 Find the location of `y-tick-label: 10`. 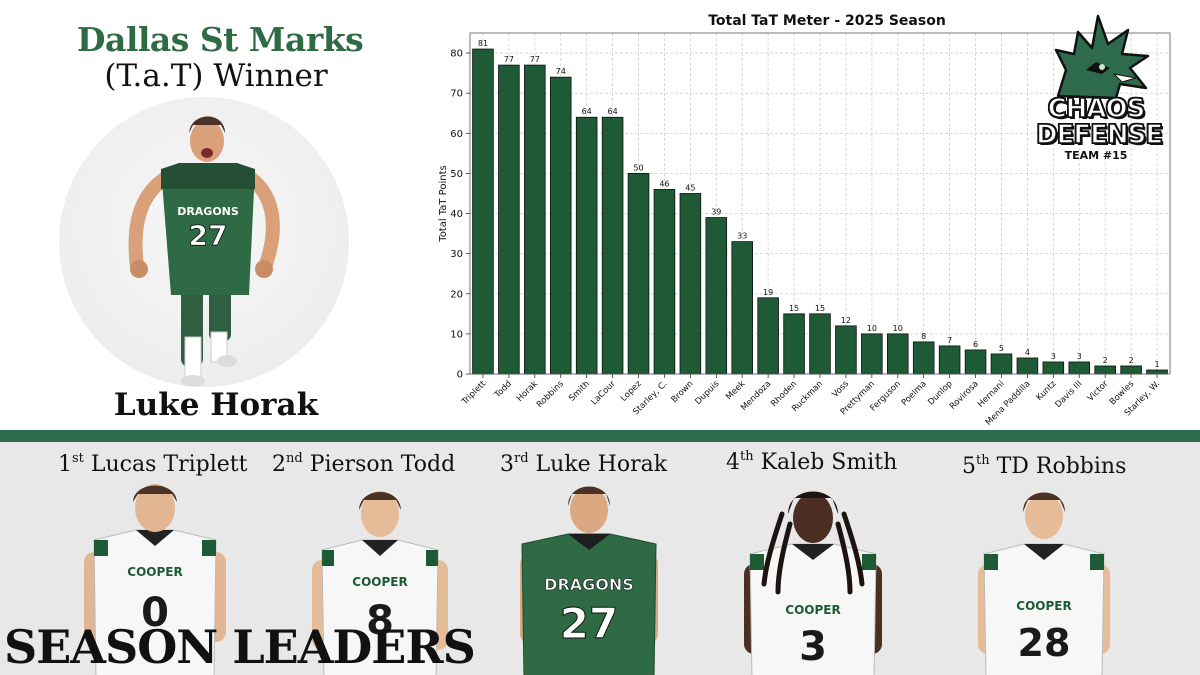

y-tick-label: 10 is located at coordinates (456, 334).